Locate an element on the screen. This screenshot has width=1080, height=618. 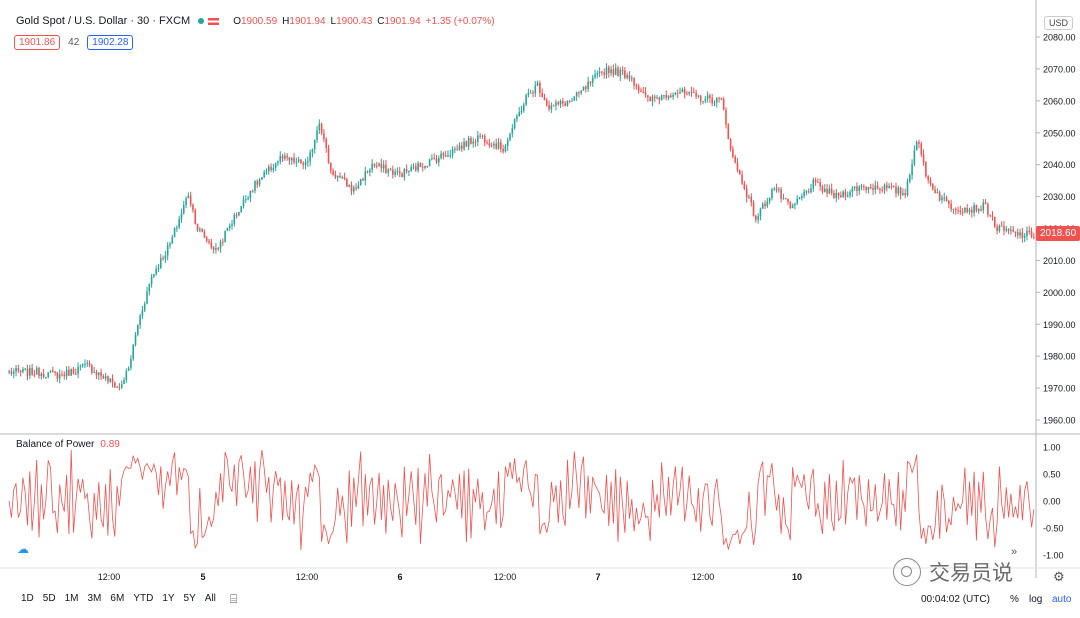
timeframe-all: All is located at coordinates (210, 598).